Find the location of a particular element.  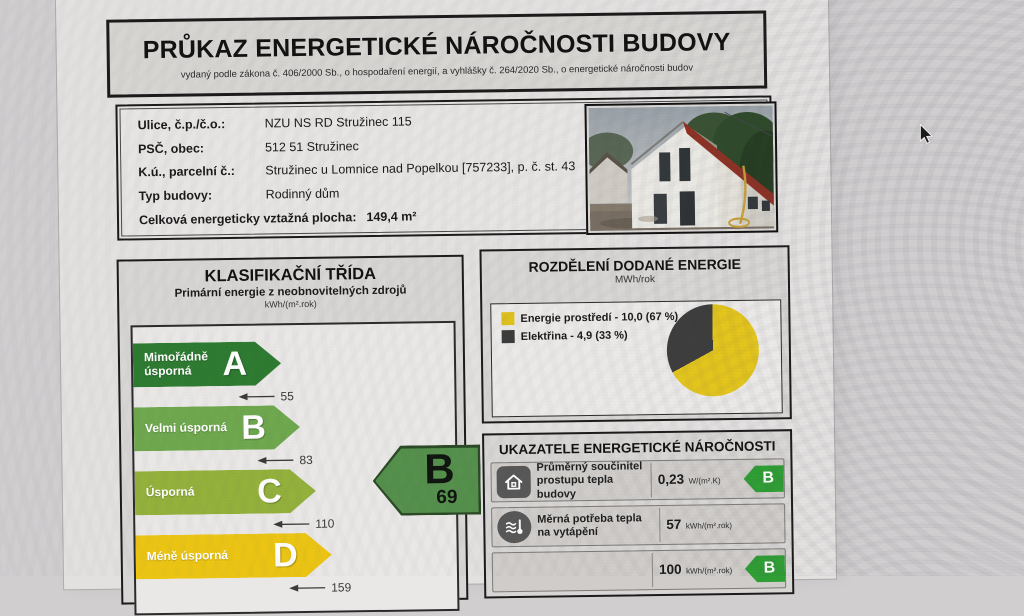

building-info-row: PSČ, obec: 512 51 Stružinec is located at coordinates (358, 147).